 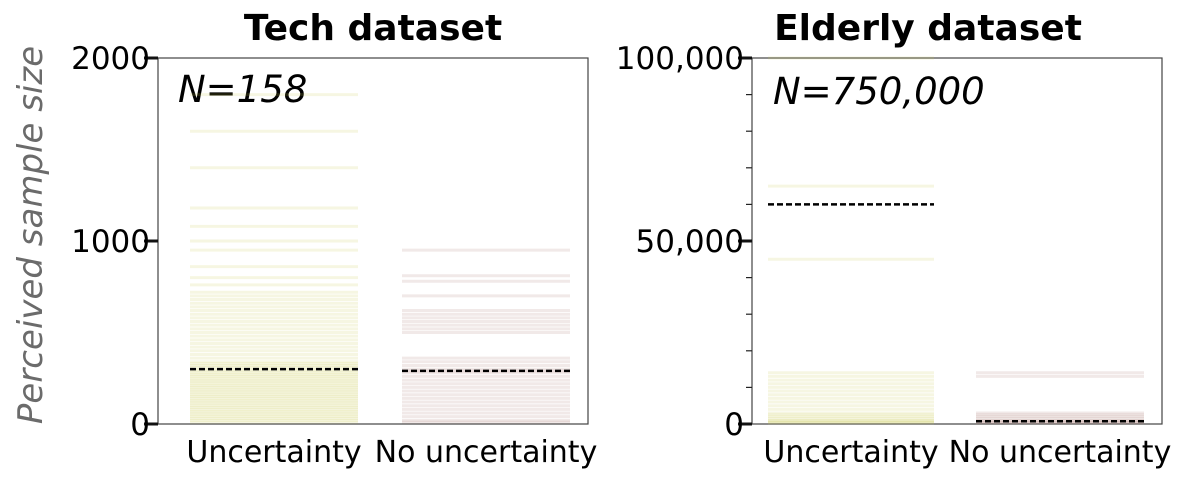 I want to click on y-axis-label: Perceived sample size, so click(x=31, y=235).